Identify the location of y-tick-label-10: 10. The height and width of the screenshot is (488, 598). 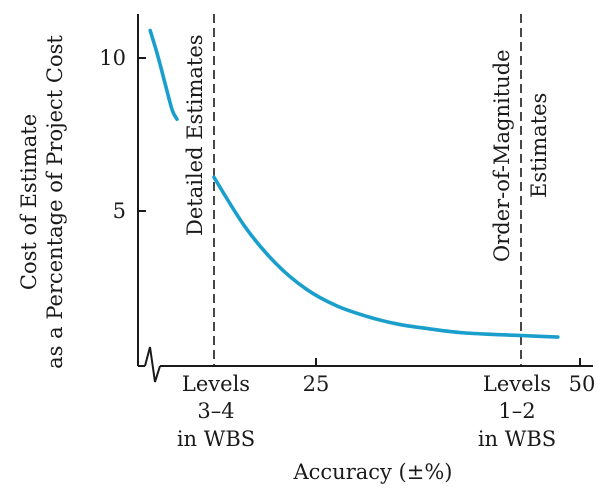
(112, 58).